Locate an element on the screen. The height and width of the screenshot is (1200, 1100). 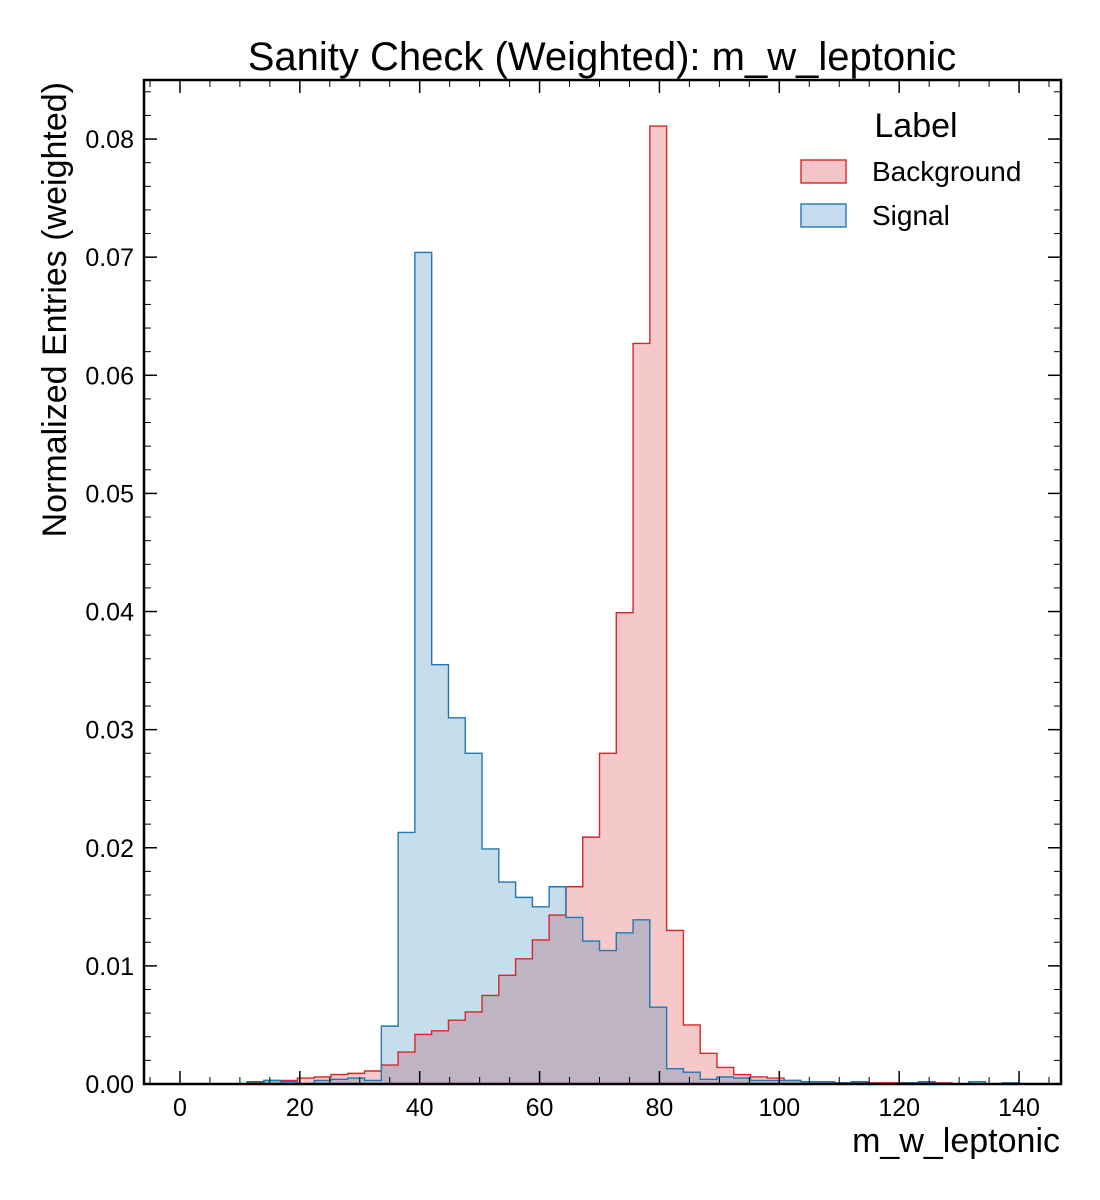
y-tick-label: 0.04 is located at coordinates (109, 613).